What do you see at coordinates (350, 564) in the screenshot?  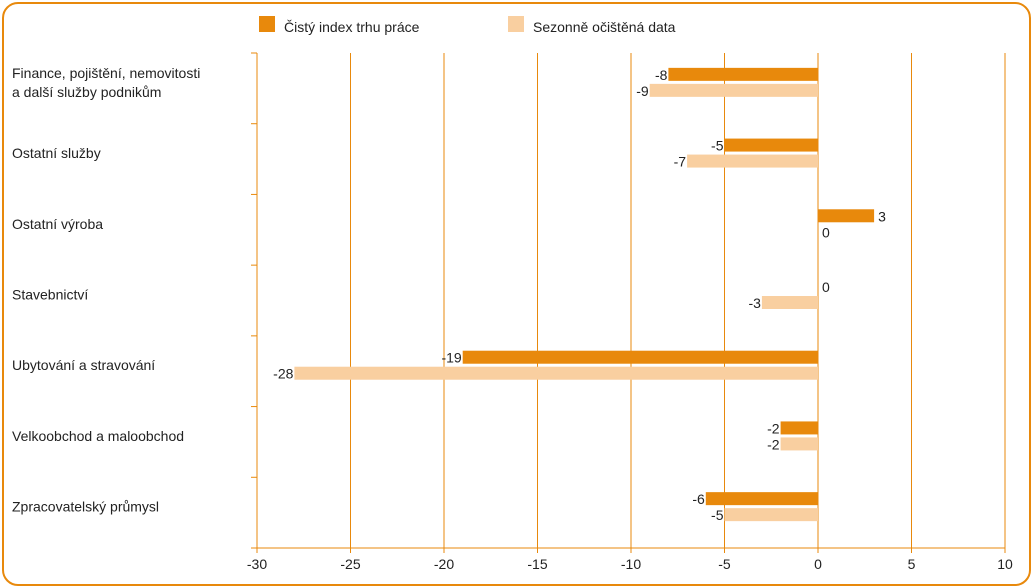 I see `x-tick-label: -25` at bounding box center [350, 564].